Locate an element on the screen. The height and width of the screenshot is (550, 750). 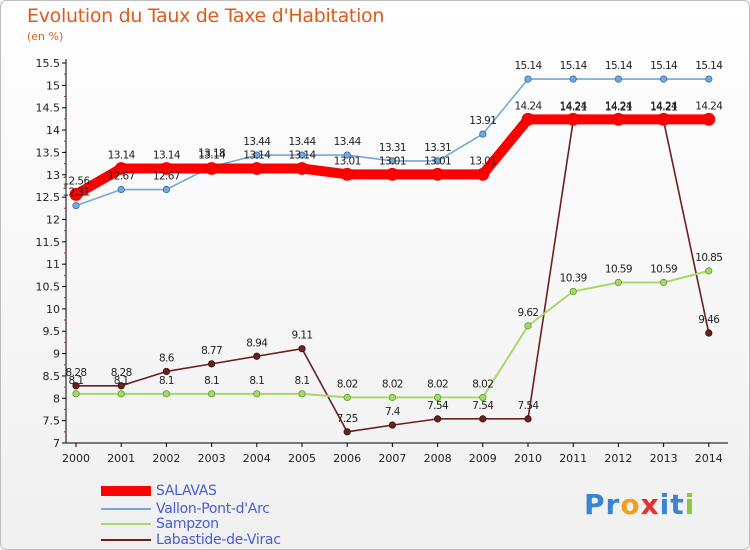
data-label-labastide-de-virac: 9.11 is located at coordinates (302, 336).